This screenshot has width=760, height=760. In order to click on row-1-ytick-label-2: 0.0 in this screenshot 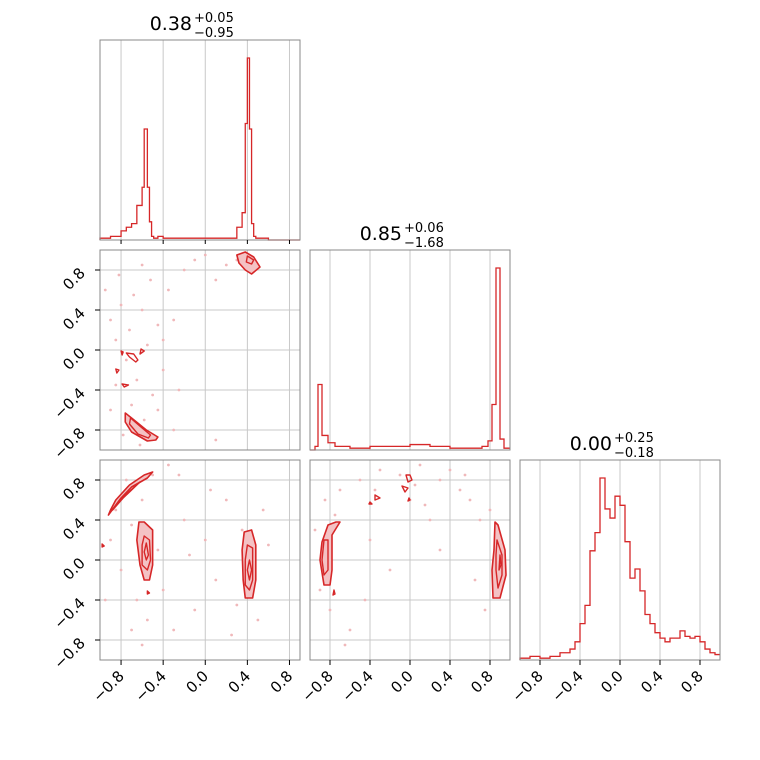, I will do `click(74, 359)`.